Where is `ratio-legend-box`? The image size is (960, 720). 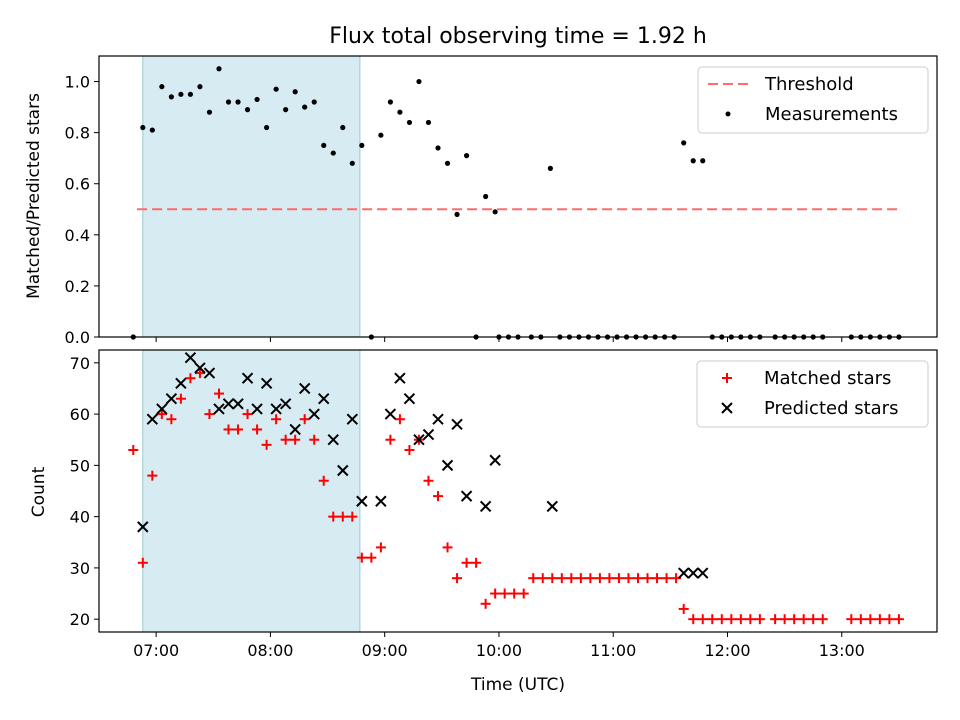
ratio-legend-box is located at coordinates (813, 100).